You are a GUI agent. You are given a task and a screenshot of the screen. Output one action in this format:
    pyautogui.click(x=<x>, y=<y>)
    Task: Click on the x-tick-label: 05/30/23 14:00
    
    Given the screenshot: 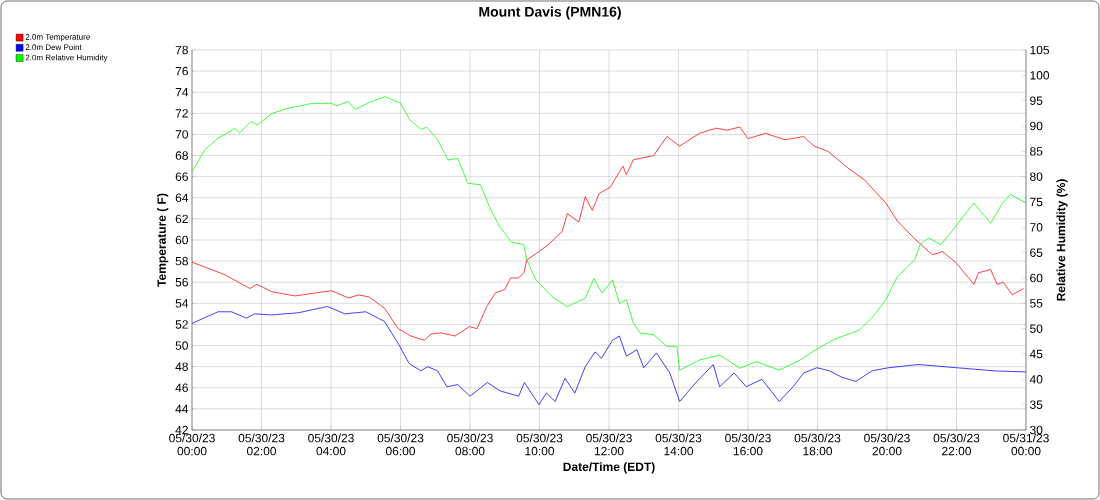 What is the action you would take?
    pyautogui.click(x=678, y=444)
    